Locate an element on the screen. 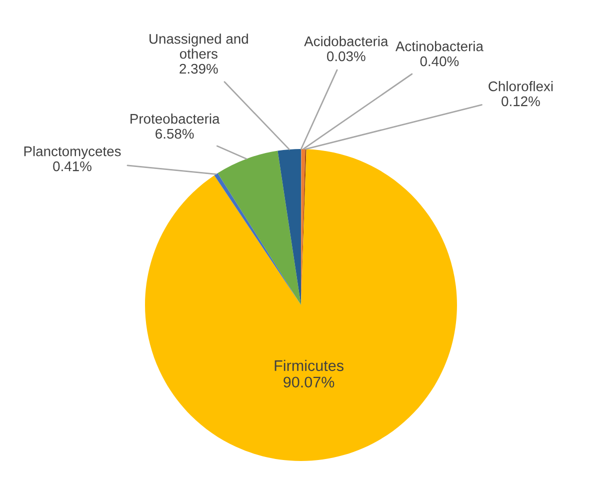  slice-label: Acidobacteria is located at coordinates (346, 41).